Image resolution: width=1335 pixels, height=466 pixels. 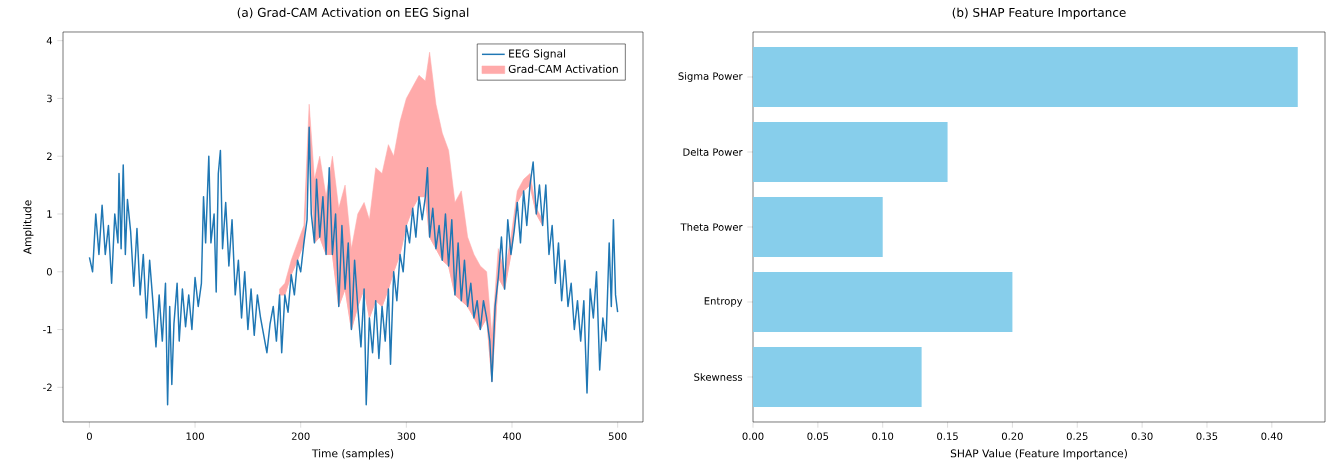 I want to click on x-axis-title: Time (samples), so click(x=352, y=454).